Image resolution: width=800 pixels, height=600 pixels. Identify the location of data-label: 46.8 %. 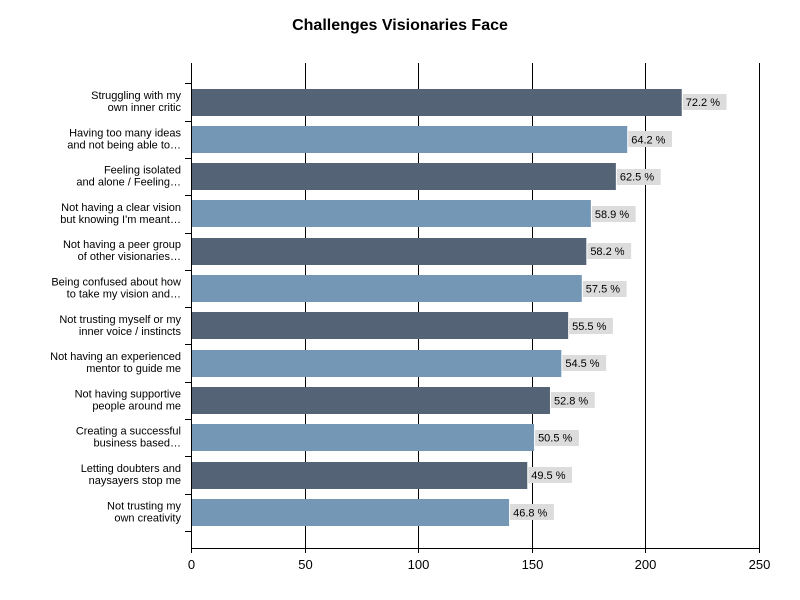
(530, 513).